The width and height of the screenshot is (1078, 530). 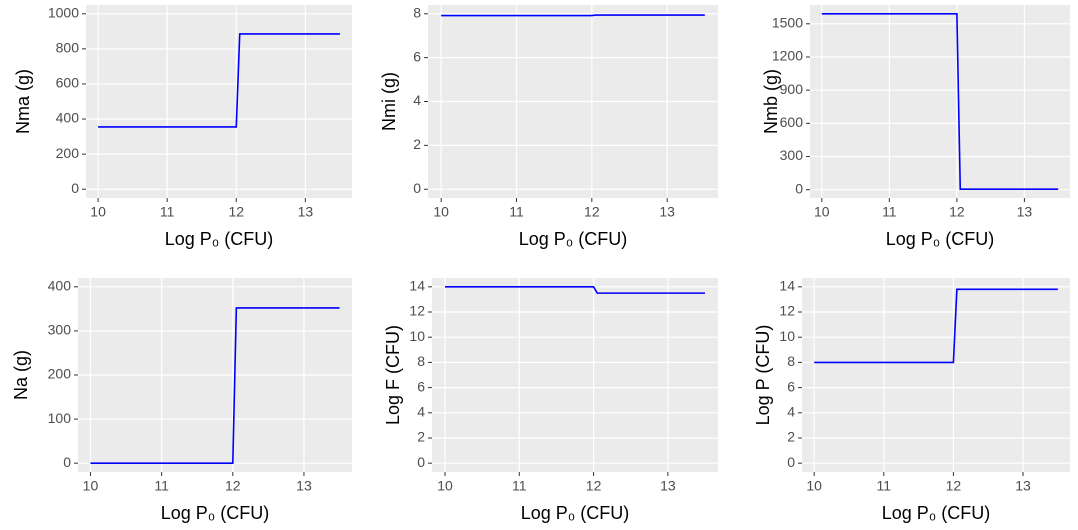 I want to click on y-tick-label: 100, so click(x=60, y=418).